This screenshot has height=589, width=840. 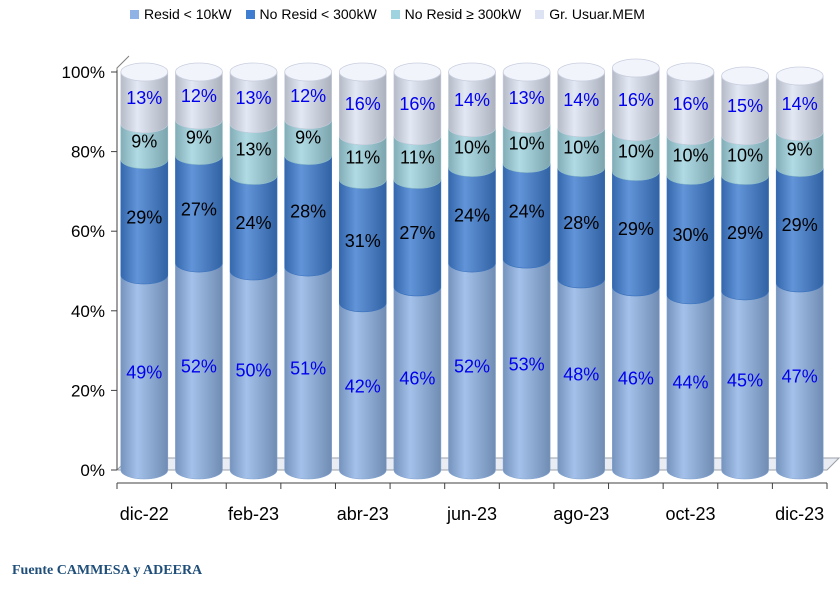 What do you see at coordinates (308, 211) in the screenshot?
I see `data-label: 28%` at bounding box center [308, 211].